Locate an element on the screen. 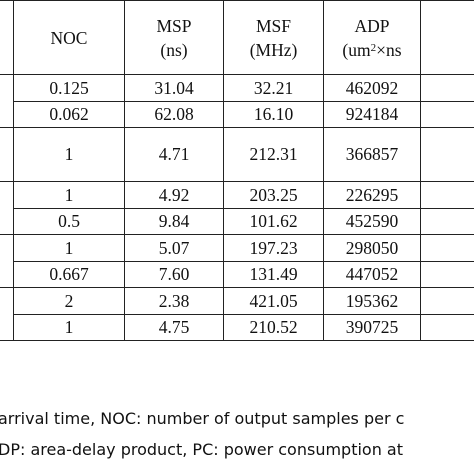  table-row: 1 4.75 210.52 390725 is located at coordinates (237, 327).